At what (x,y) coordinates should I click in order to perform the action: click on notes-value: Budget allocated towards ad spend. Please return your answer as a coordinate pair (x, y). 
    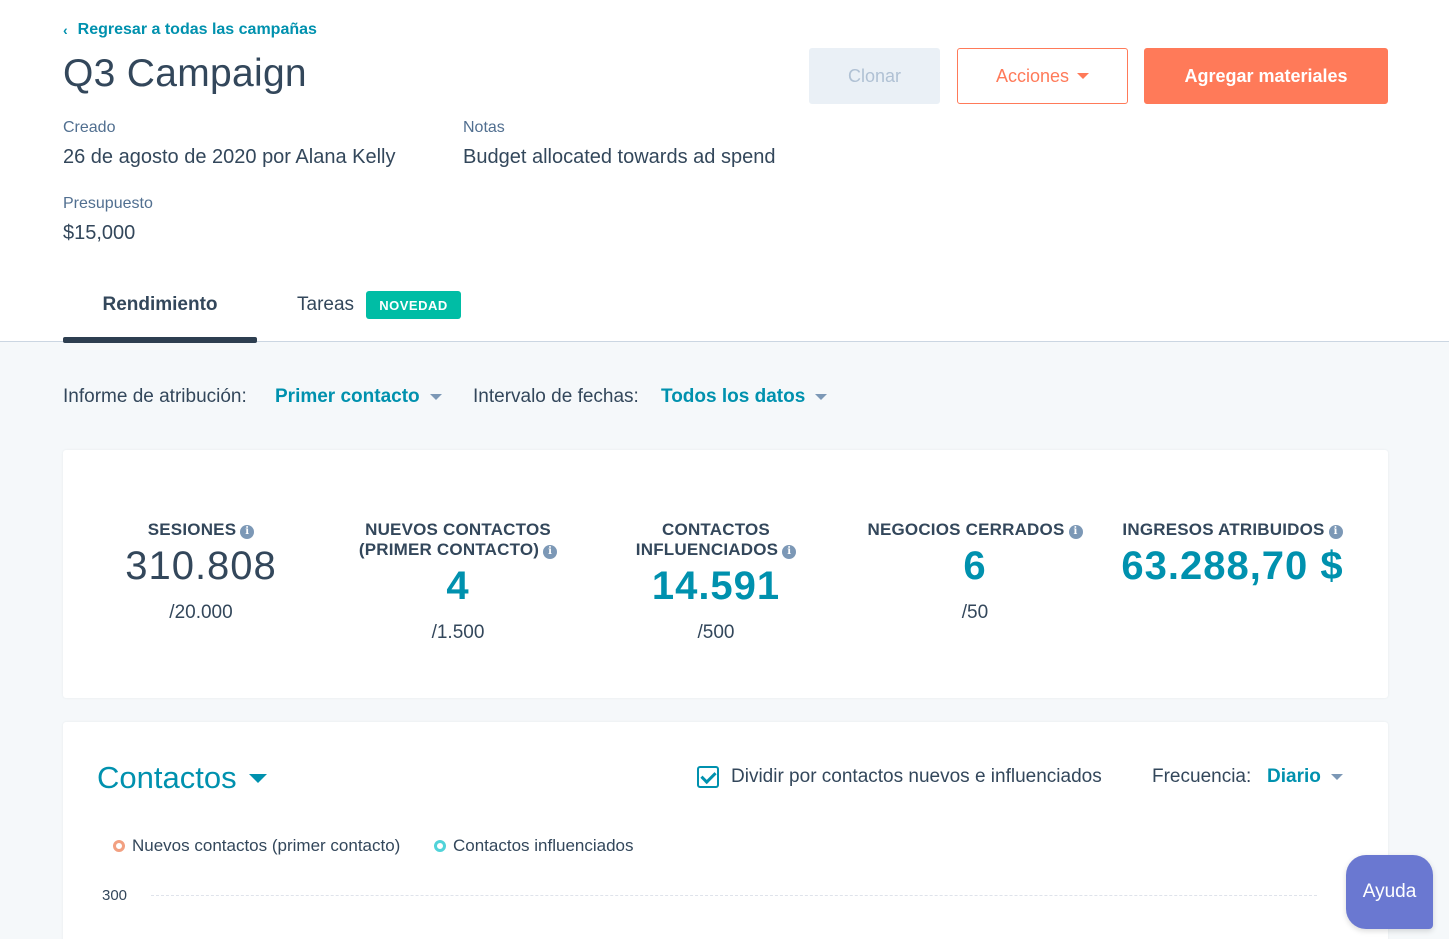
    Looking at the image, I should click on (619, 157).